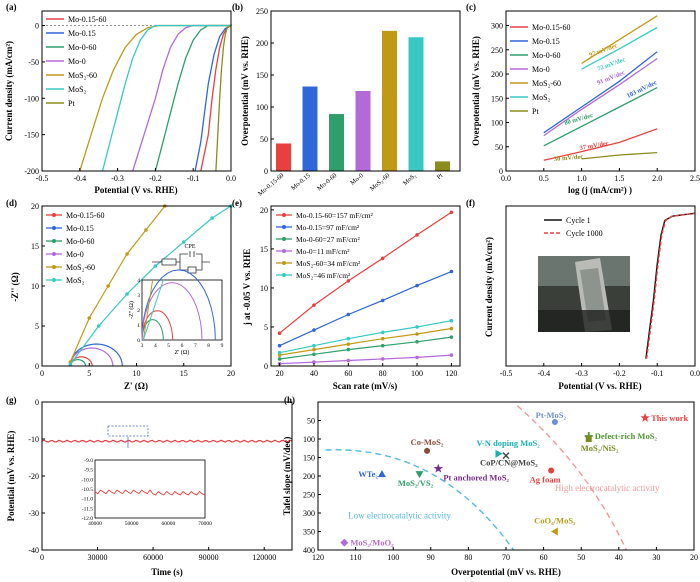  Describe the element at coordinates (431, 557) in the screenshot. I see `panel-h-xtick-label: 90` at that location.